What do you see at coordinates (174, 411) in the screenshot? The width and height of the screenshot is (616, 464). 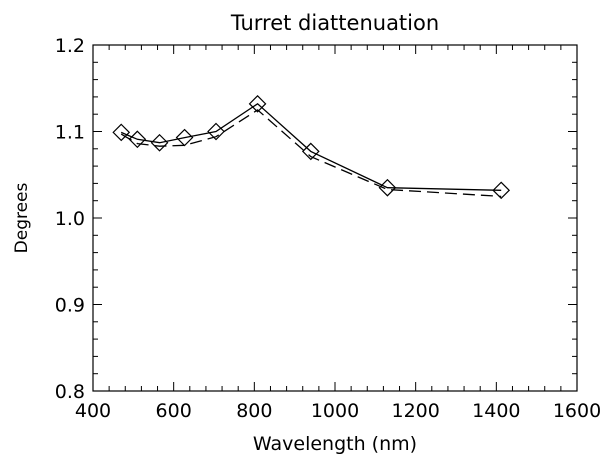 I see `x-tick-label: 600` at bounding box center [174, 411].